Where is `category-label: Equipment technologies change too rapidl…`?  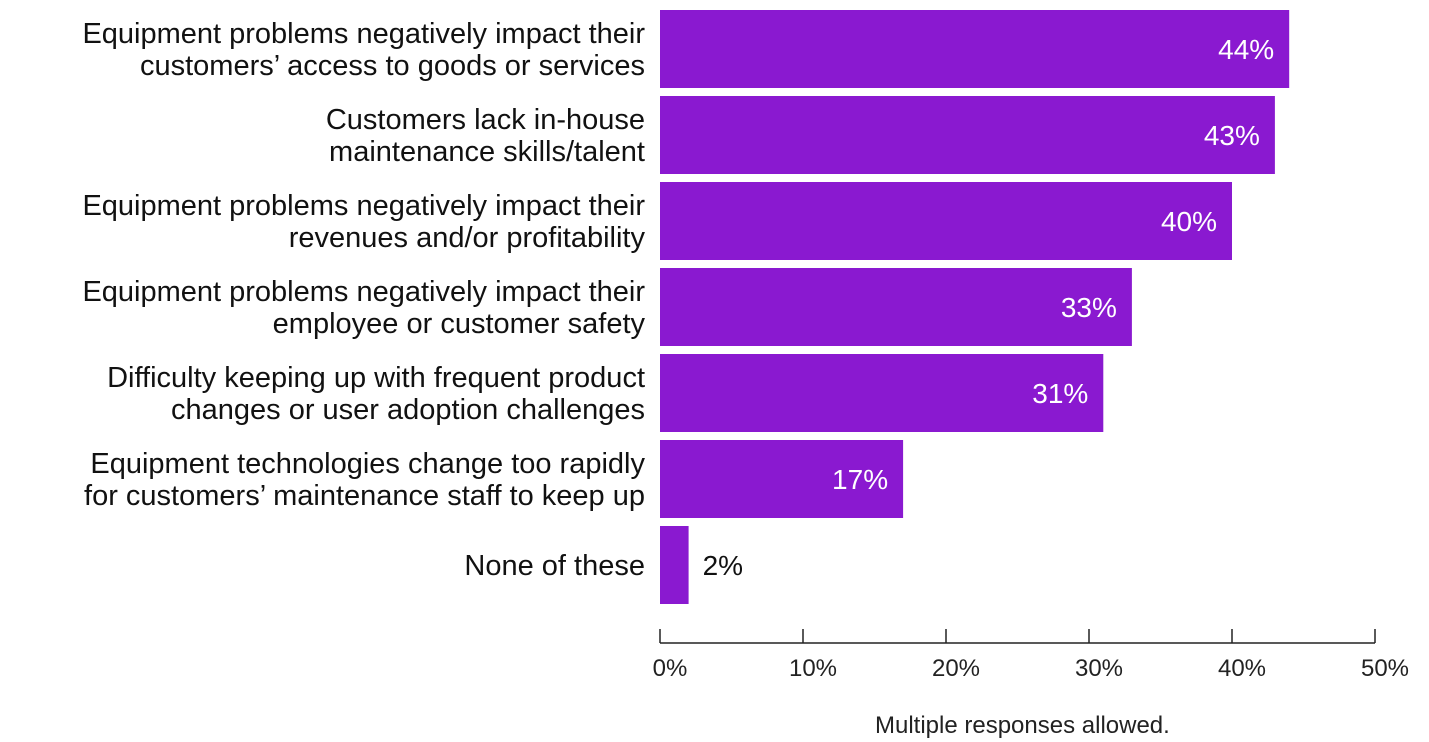
category-label: Equipment technologies change too rapidl… is located at coordinates (367, 464).